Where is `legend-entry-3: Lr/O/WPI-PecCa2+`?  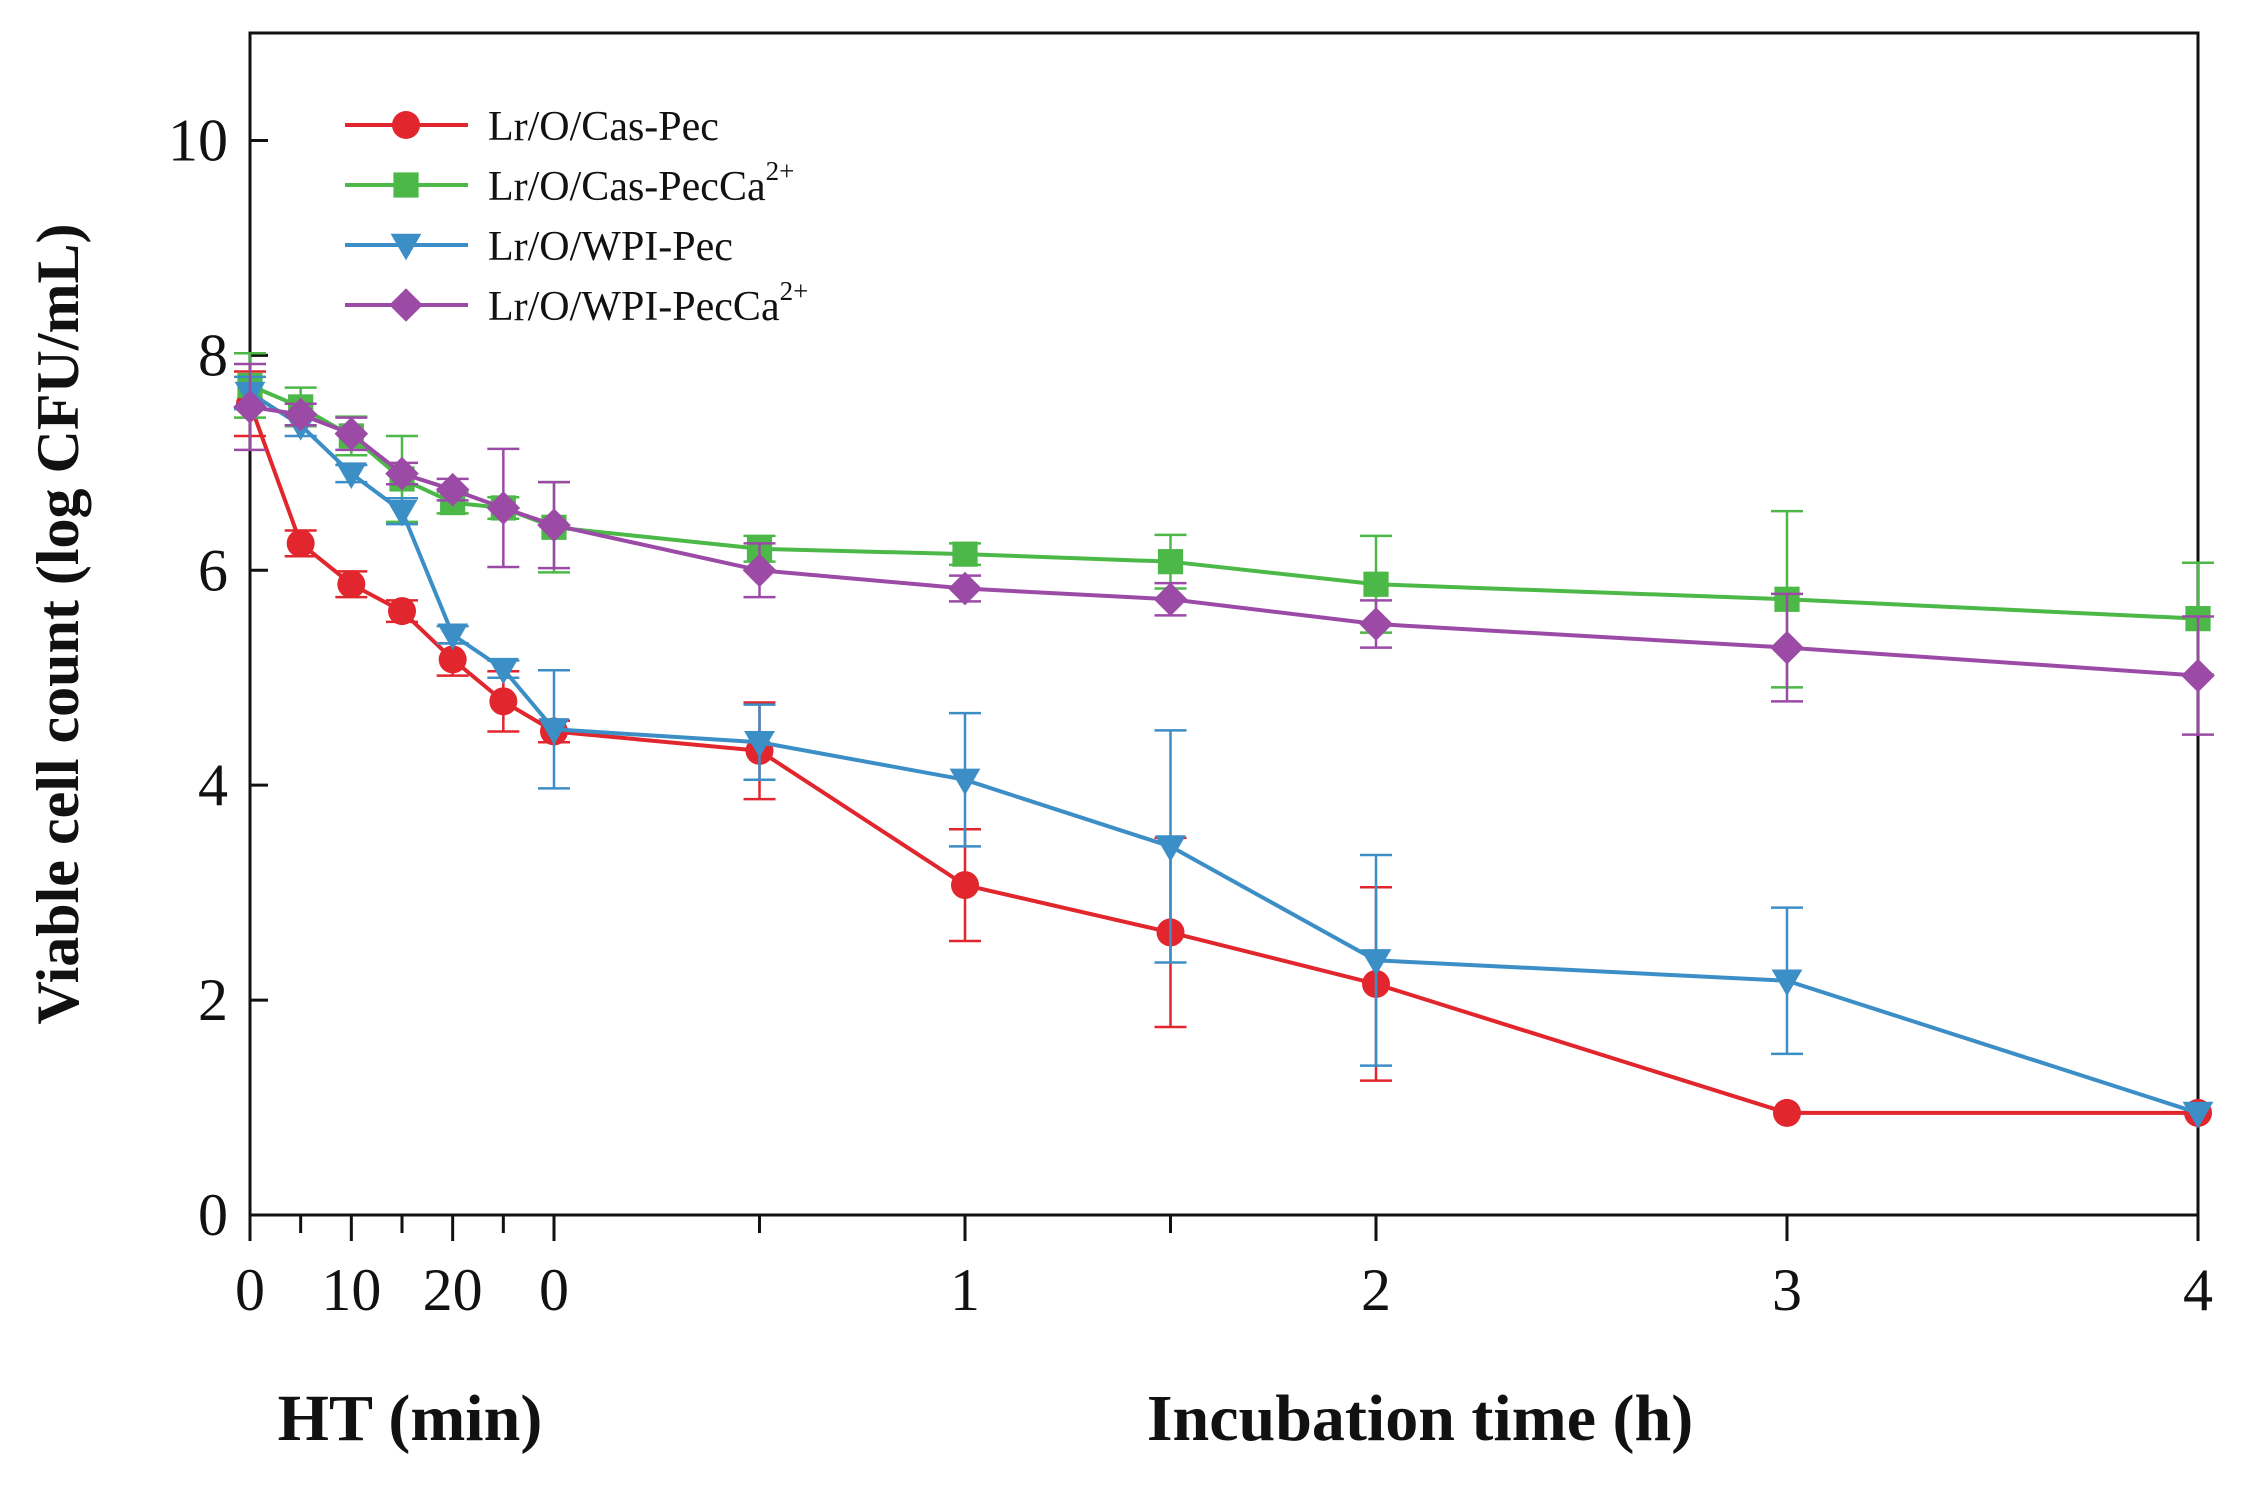
legend-entry-3: Lr/O/WPI-PecCa2+ is located at coordinates (576, 303).